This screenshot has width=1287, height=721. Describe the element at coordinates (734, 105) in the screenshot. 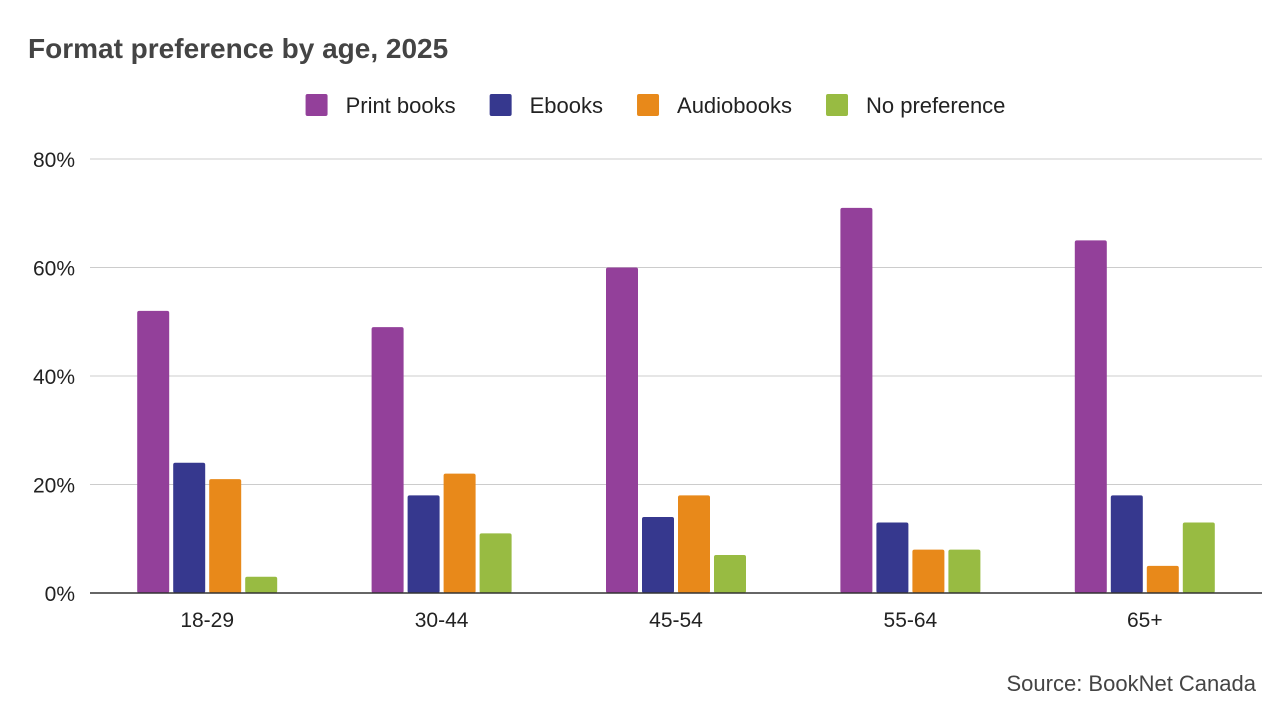

I see `legend-label: Audiobooks` at that location.